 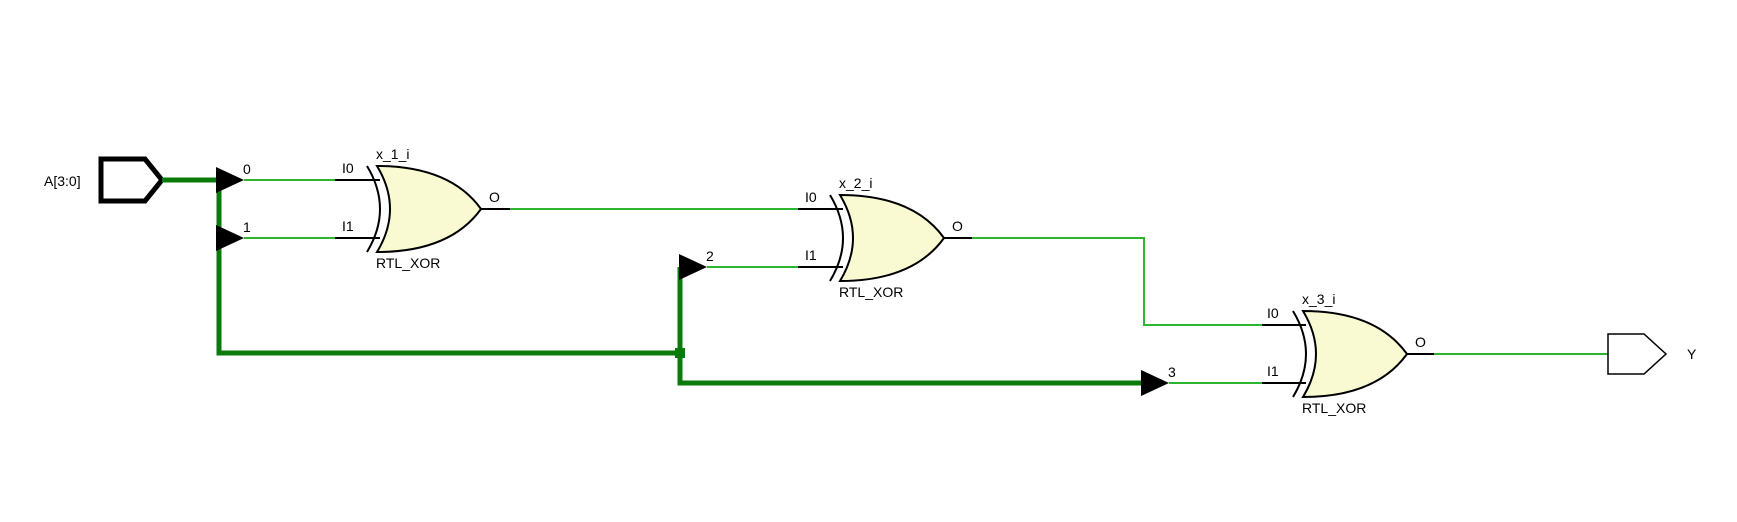 What do you see at coordinates (247, 169) in the screenshot?
I see `svg-text: 0` at bounding box center [247, 169].